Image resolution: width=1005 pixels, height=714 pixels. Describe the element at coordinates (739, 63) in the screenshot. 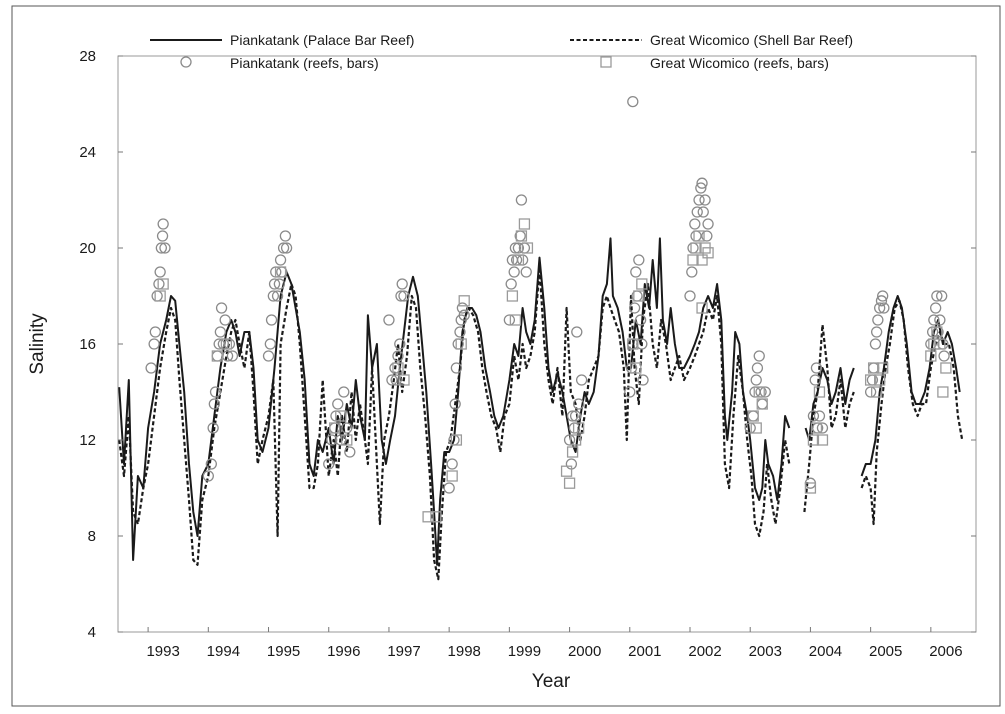

I see `legend-item-4-label: Great Wicomico (reefs, bars)` at that location.